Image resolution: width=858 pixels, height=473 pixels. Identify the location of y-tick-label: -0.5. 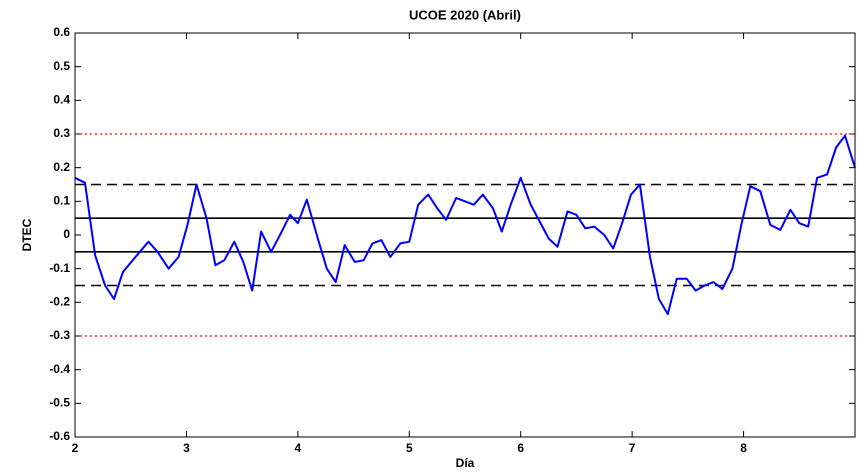
(59, 403).